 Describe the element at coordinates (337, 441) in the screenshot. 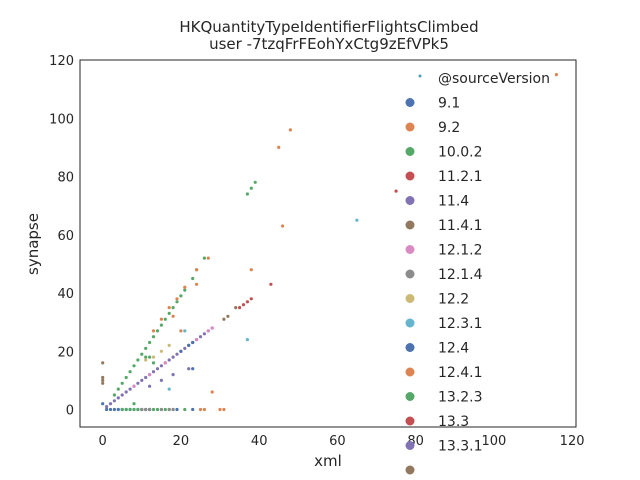

I see `x-tick-label: 60` at that location.